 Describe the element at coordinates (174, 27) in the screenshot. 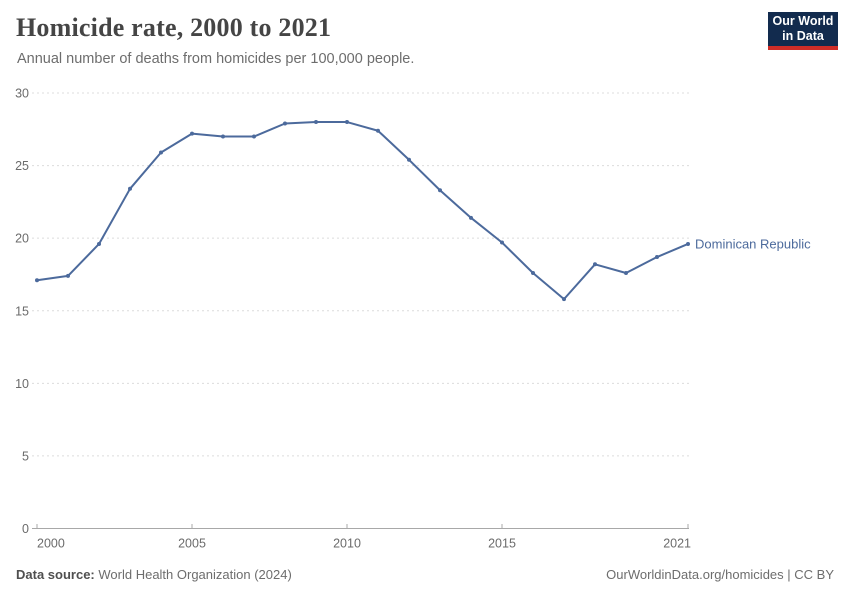

I see `chart-title: Homicide rate, 2000 to 2021` at that location.